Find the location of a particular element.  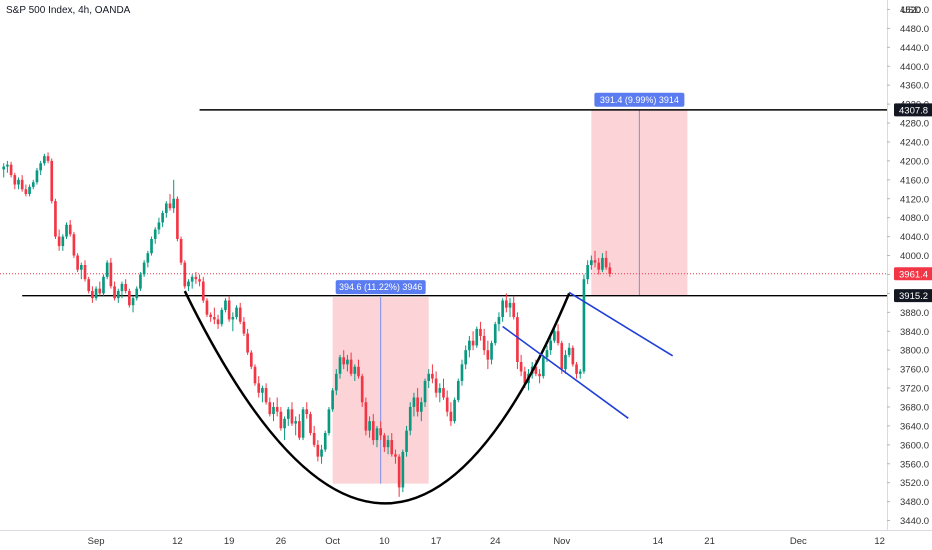

x-tick-label: 19 is located at coordinates (229, 541).